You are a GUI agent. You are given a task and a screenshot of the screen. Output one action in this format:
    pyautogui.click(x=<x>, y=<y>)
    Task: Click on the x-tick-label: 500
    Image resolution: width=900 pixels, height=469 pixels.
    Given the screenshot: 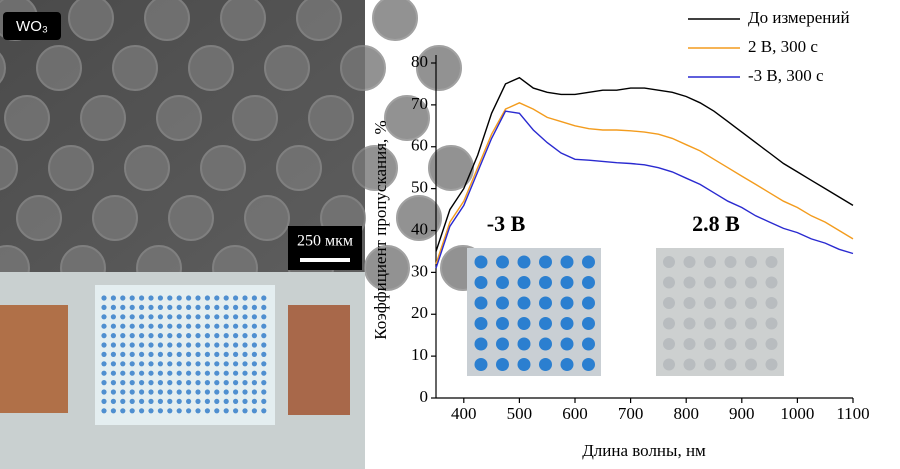 What is the action you would take?
    pyautogui.click(x=520, y=413)
    